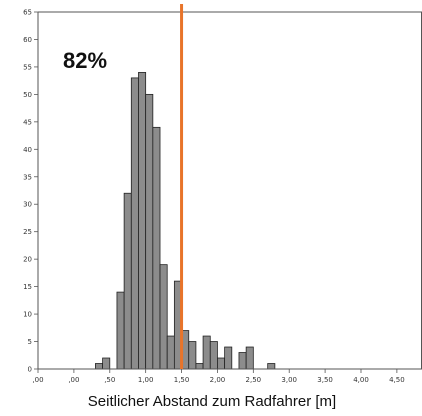 The image size is (422, 416). Describe the element at coordinates (325, 380) in the screenshot. I see `x-tick-label: 3,50` at that location.